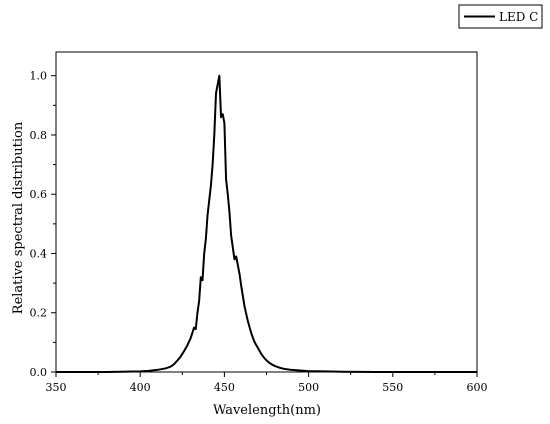 The image size is (550, 424). I want to click on x-axis-label: Wavelength(nm), so click(267, 410).